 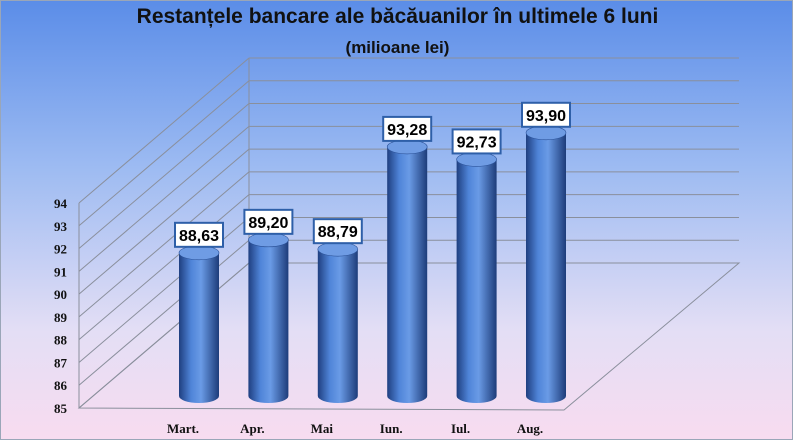 What do you see at coordinates (252, 428) in the screenshot?
I see `x-category-label: Apr.` at bounding box center [252, 428].